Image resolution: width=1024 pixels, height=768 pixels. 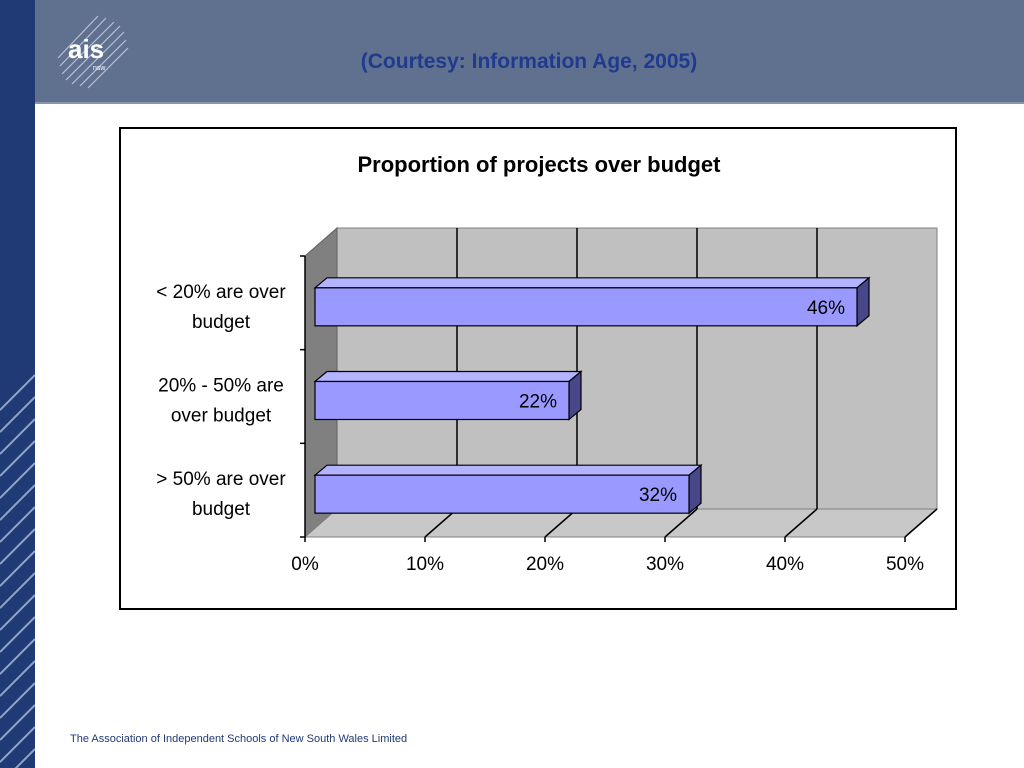 I want to click on x-tick-label: 40%, so click(x=785, y=564).